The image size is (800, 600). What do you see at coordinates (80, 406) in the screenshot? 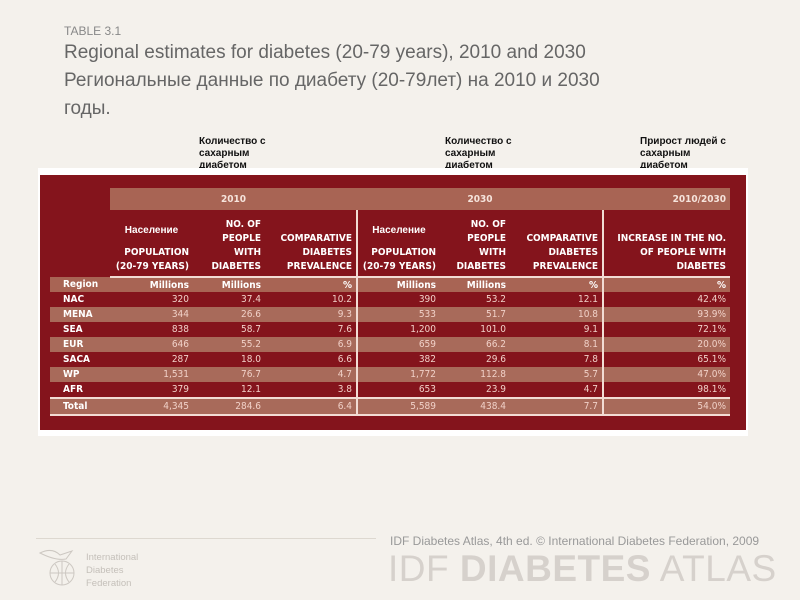
I see `region-cell: Total` at bounding box center [80, 406].